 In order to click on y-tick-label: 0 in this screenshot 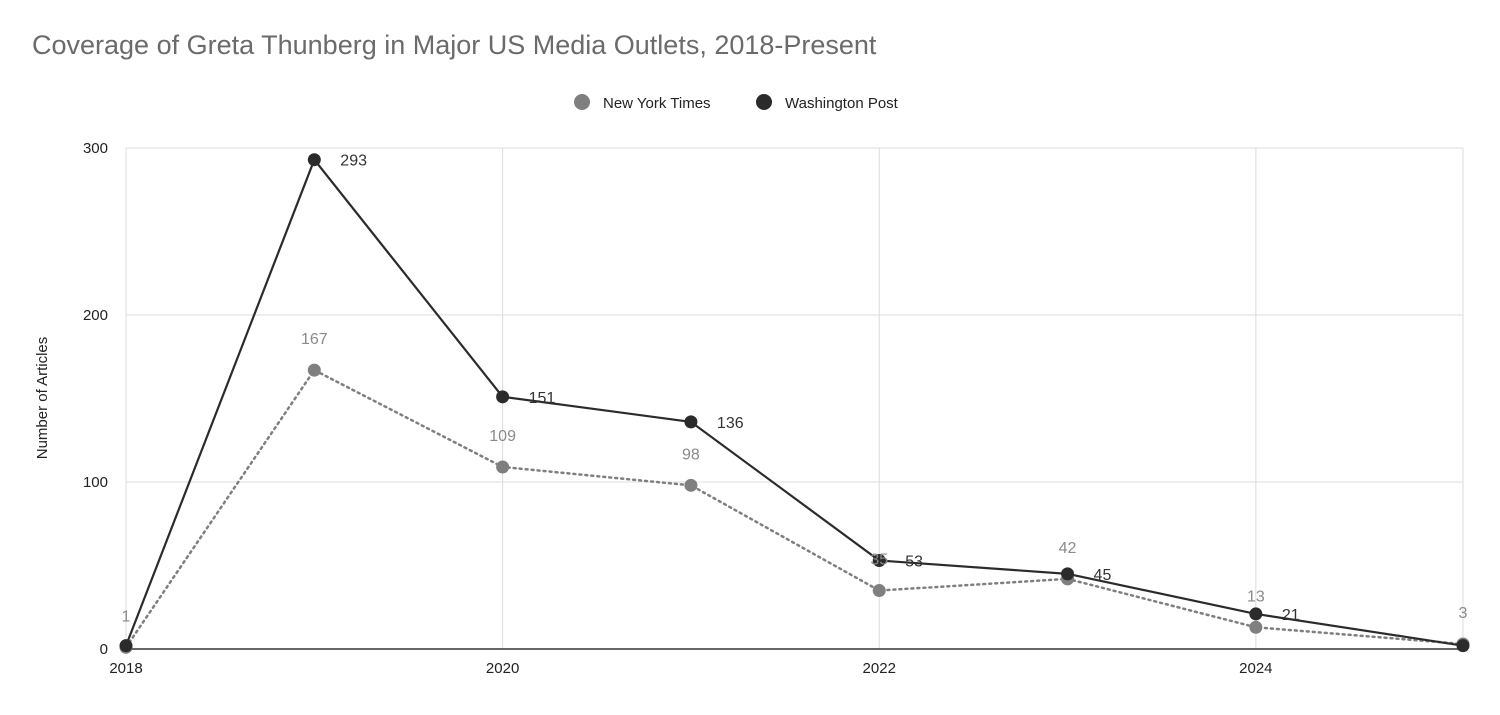, I will do `click(104, 649)`.